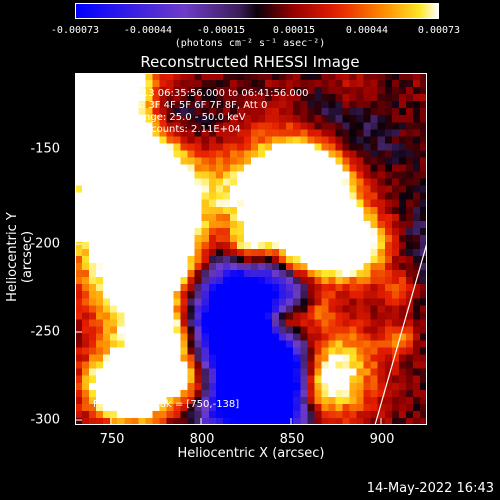 This screenshot has width=500, height=500. Describe the element at coordinates (148, 30) in the screenshot. I see `colorbar-tick: -0.00044` at that location.